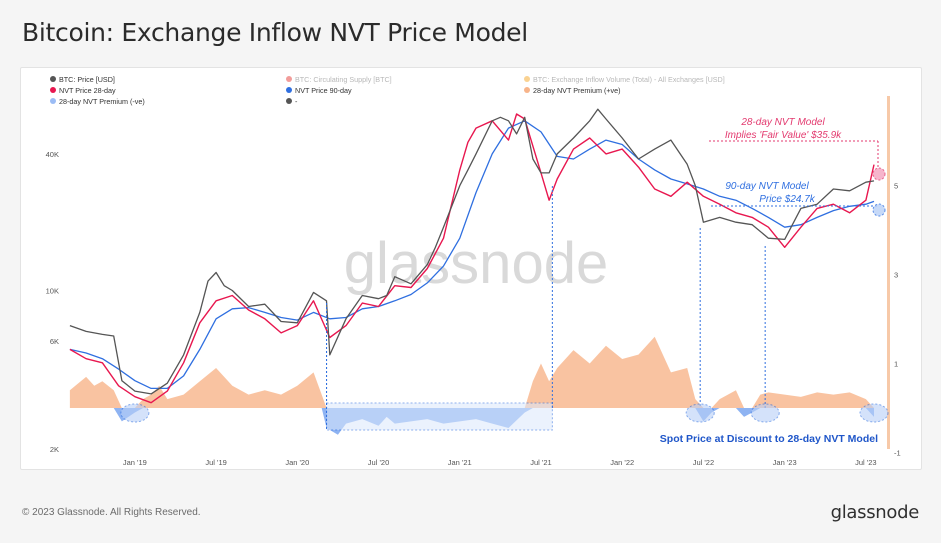 The height and width of the screenshot is (543, 941). Describe the element at coordinates (622, 462) in the screenshot. I see `x-tick-label: Jan '22` at that location.